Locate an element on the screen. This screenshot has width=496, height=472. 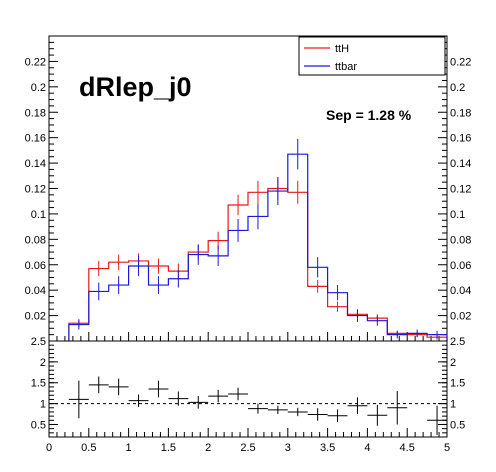
separation-annotation: Sep = 1.28 % is located at coordinates (369, 115).